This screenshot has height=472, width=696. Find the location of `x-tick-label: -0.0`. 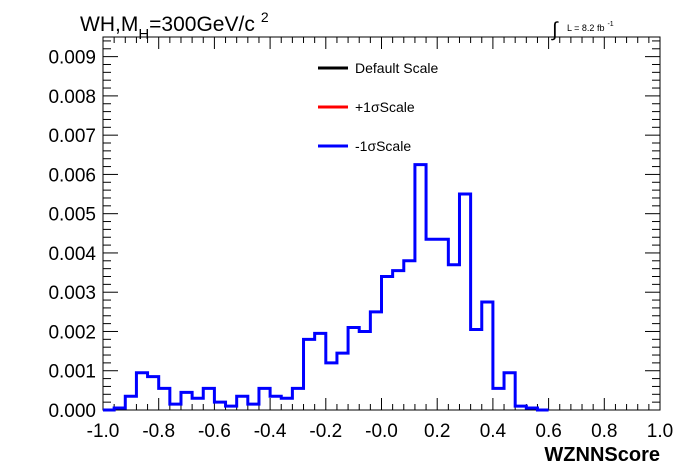

x-tick-label: -0.0 is located at coordinates (381, 431).